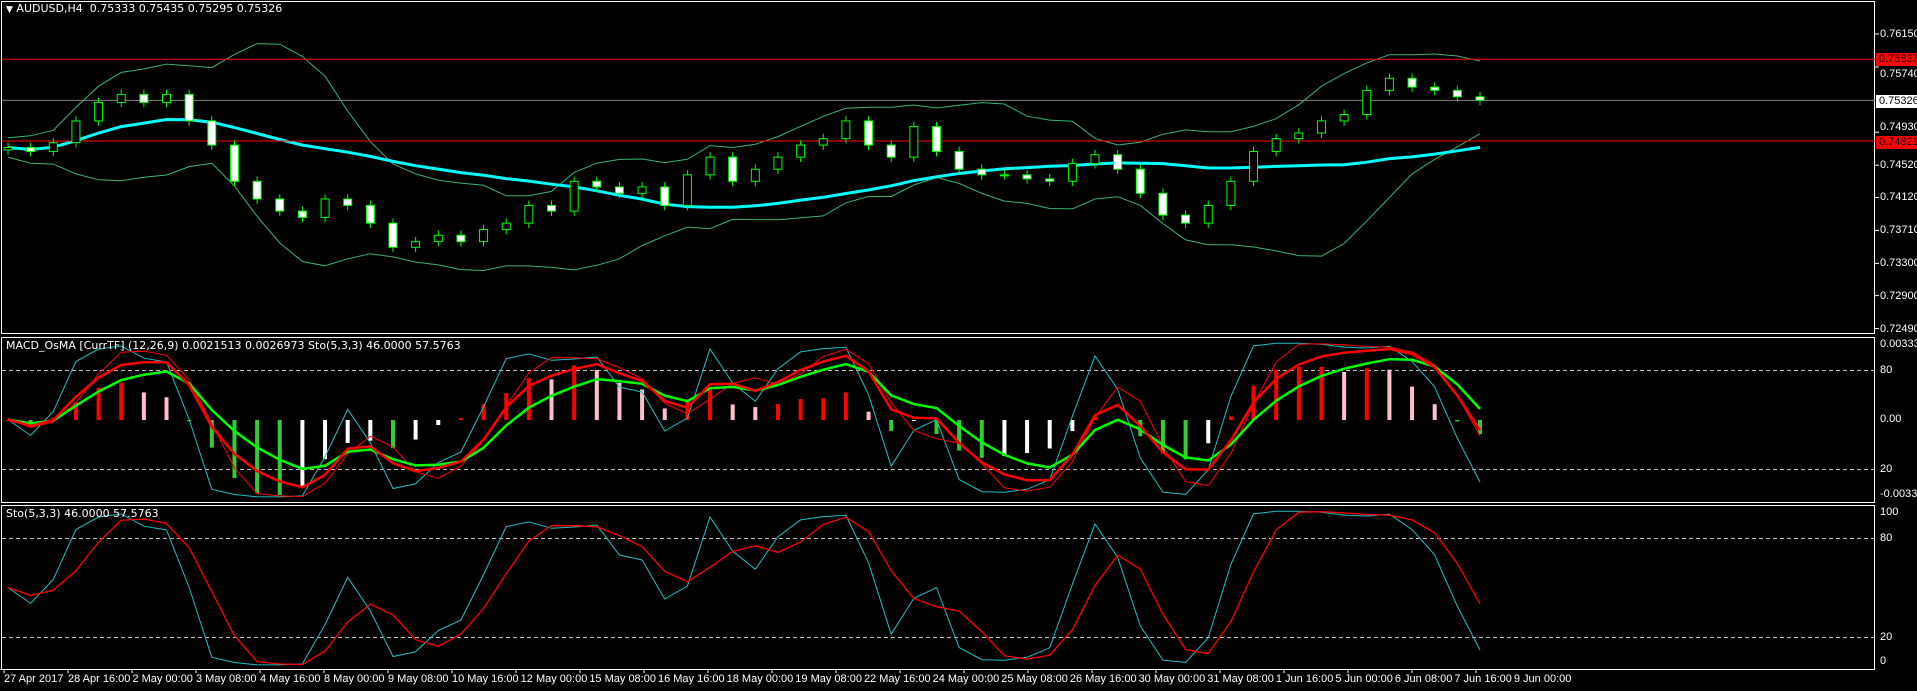 The image size is (1917, 691). Describe the element at coordinates (691, 679) in the screenshot. I see `time-axis-label: 16 May 16:00` at that location.